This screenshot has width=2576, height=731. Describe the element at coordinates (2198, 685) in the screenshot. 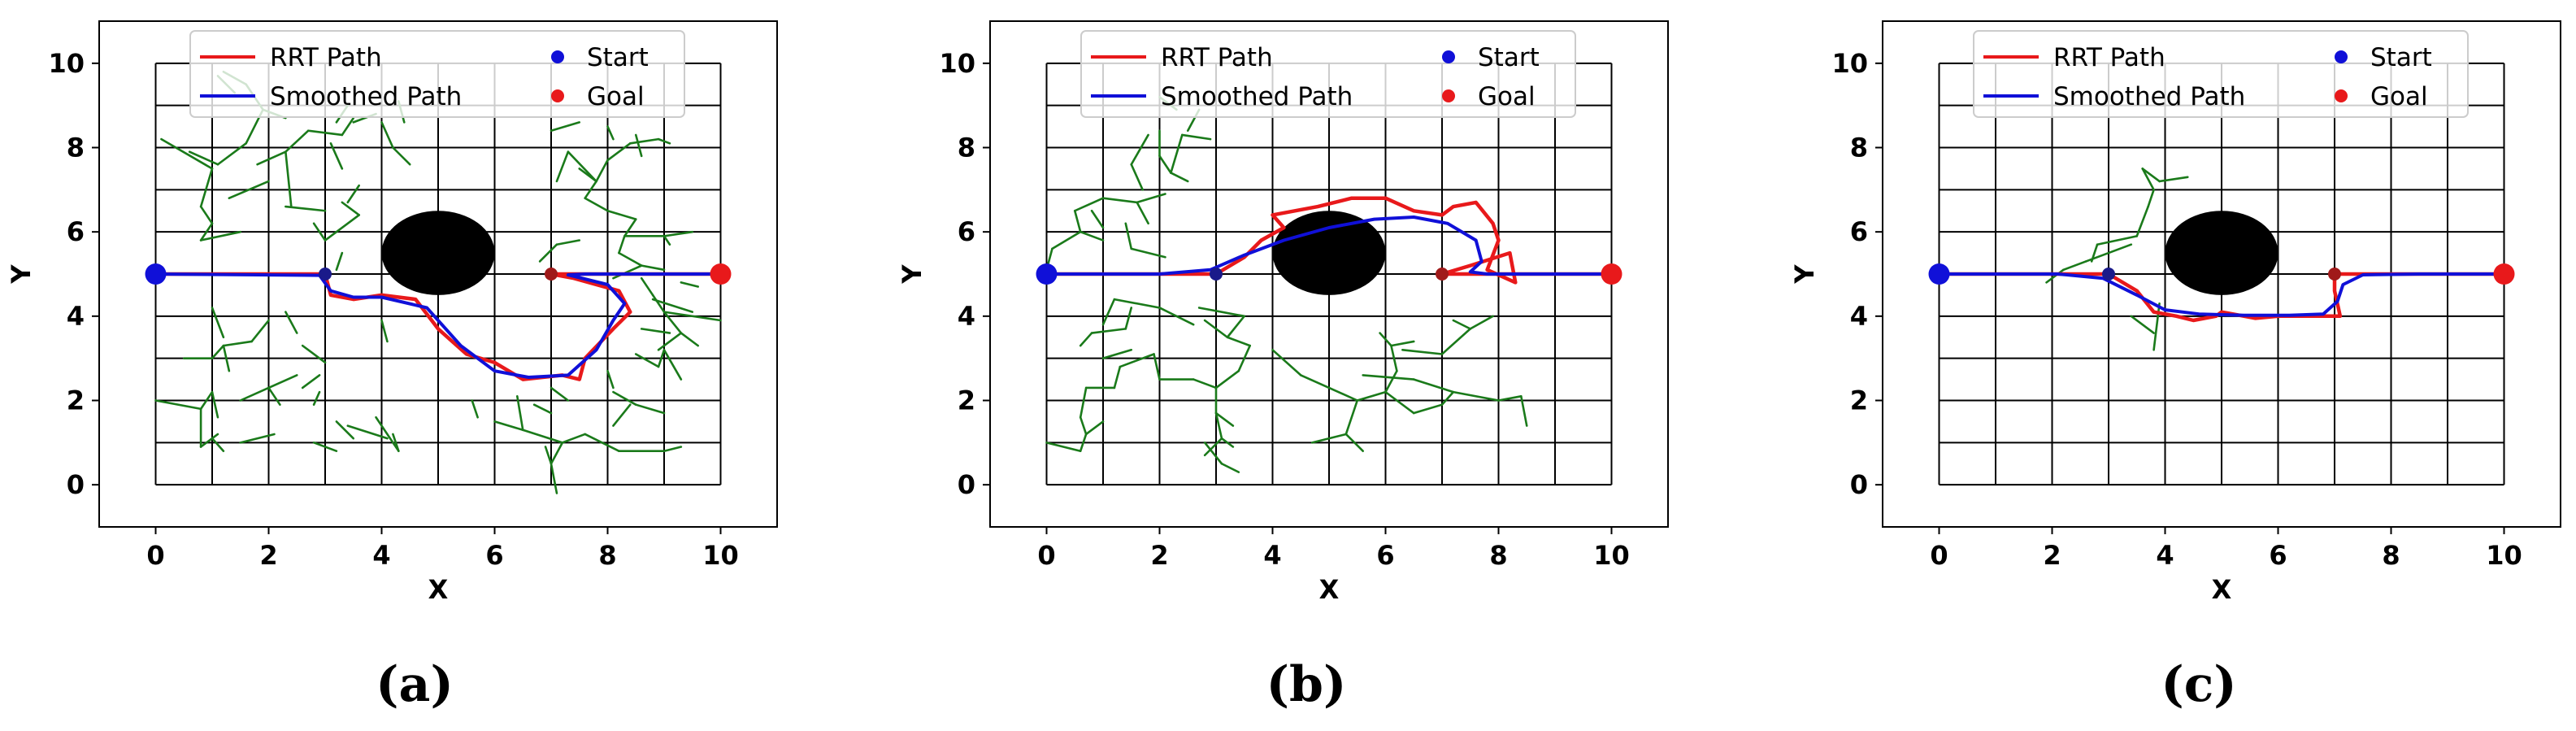

I see `caption-c: (c)` at that location.